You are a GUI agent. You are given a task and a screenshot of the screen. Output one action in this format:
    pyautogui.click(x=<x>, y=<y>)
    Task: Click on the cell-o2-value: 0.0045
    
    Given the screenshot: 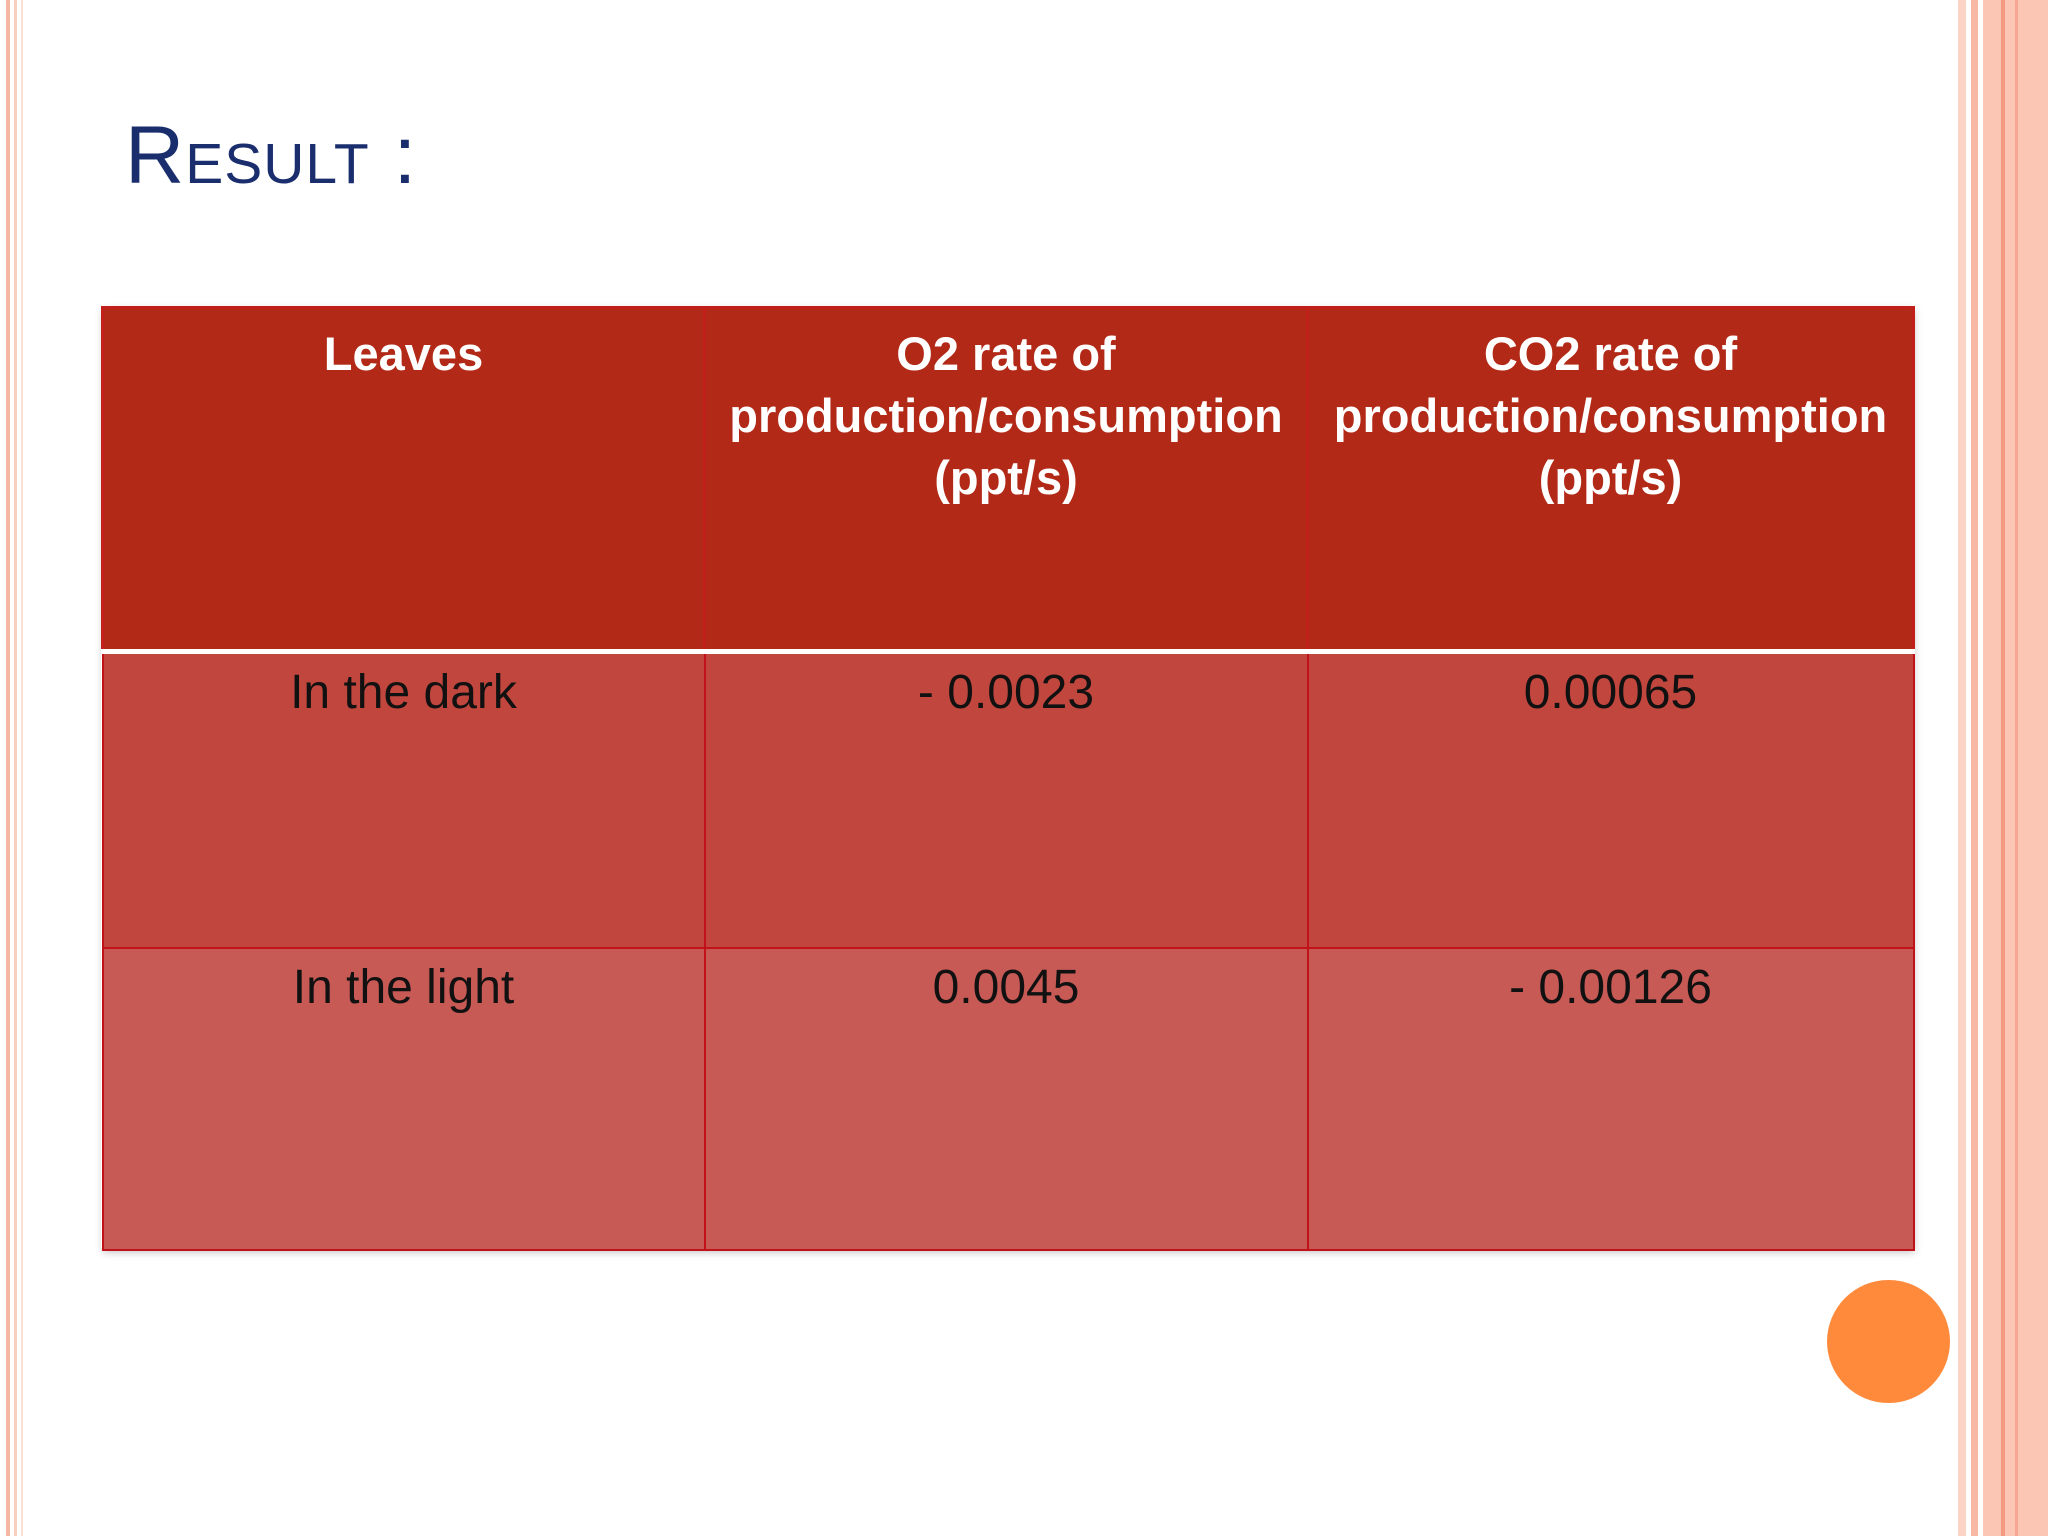 What is the action you would take?
    pyautogui.click(x=1006, y=1098)
    